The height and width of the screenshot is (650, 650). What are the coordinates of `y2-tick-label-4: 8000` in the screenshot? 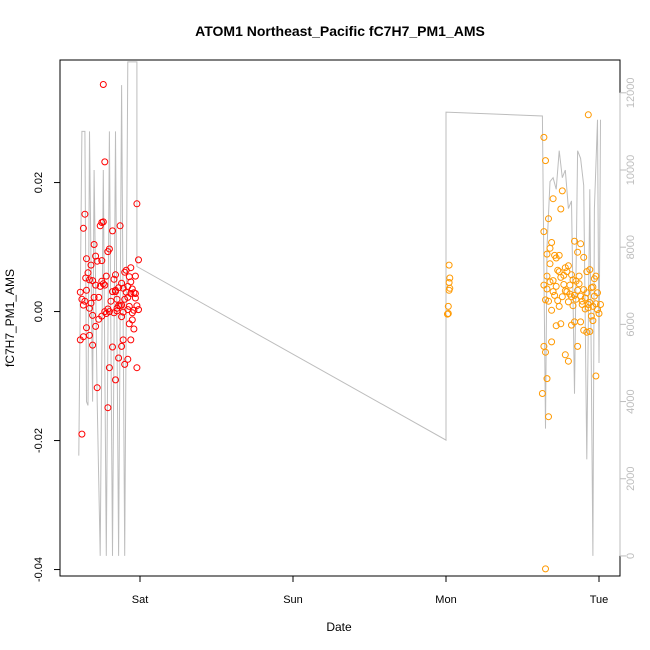 It's located at (631, 247).